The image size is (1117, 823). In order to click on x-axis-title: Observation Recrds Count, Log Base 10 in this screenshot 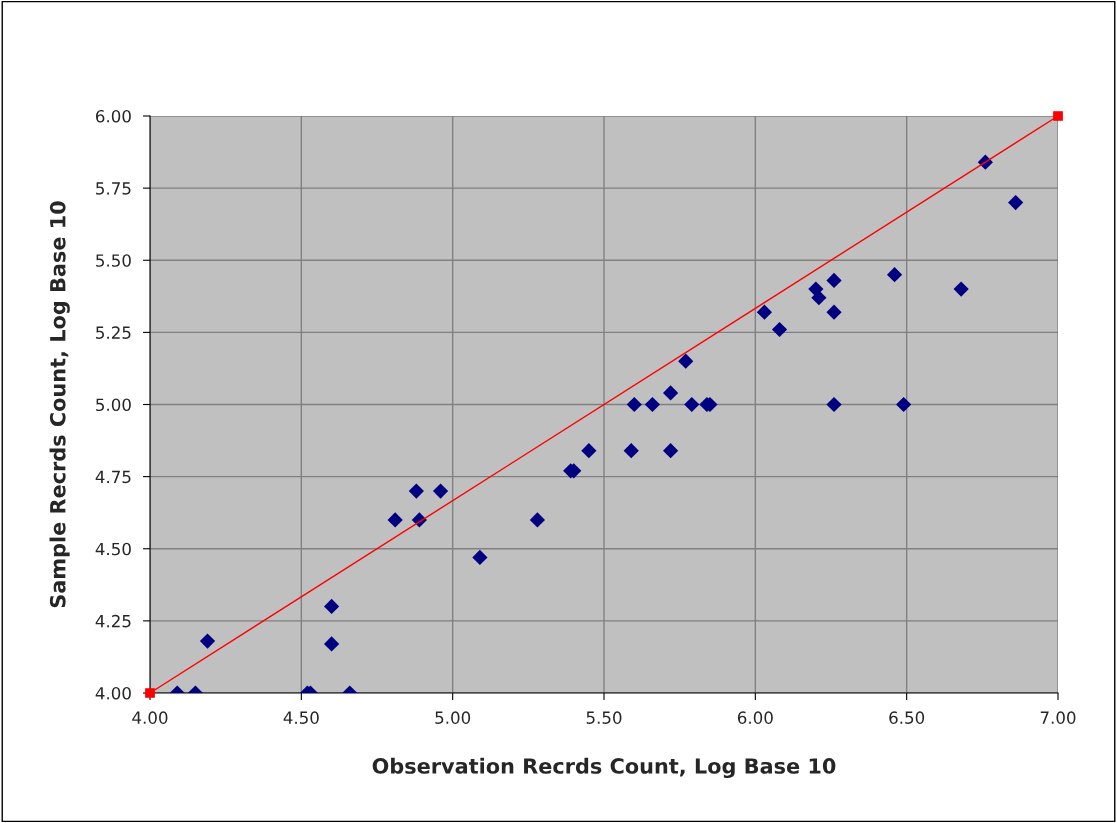, I will do `click(604, 768)`.